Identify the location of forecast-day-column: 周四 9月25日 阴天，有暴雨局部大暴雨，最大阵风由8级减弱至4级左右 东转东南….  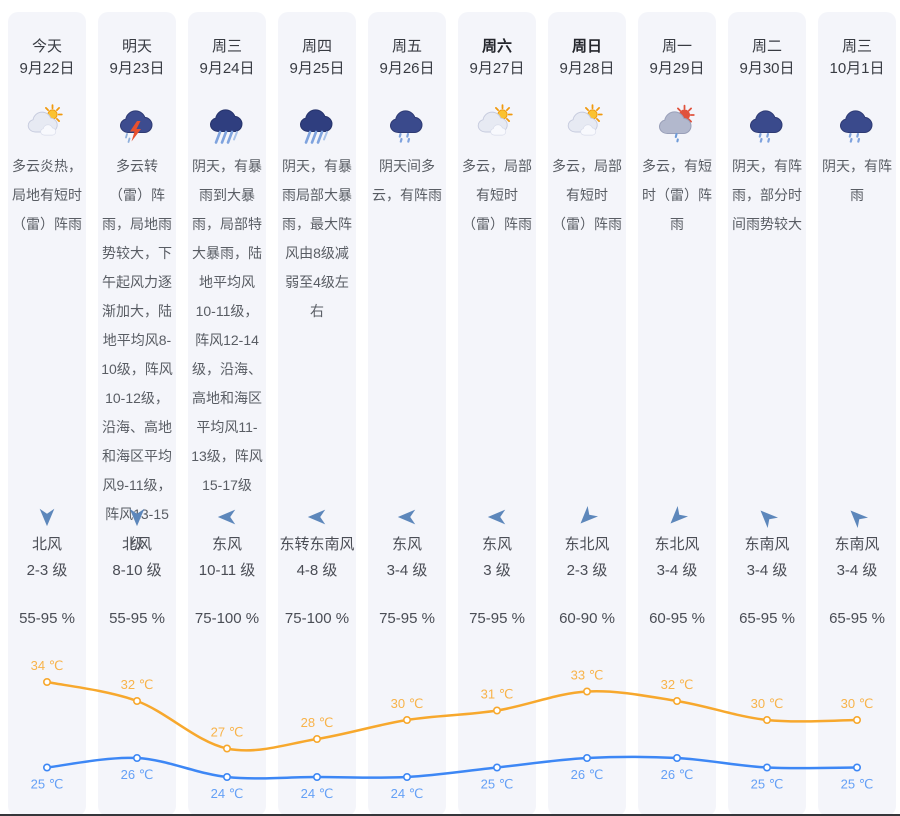
(317, 414).